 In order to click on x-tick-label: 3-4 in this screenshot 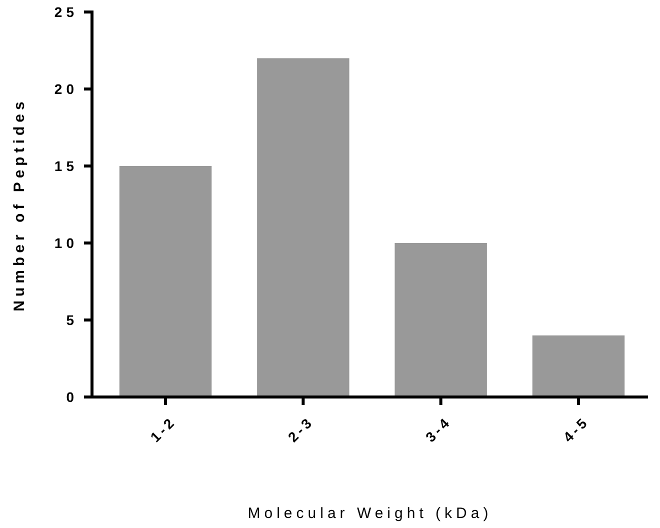, I will do `click(438, 429)`.